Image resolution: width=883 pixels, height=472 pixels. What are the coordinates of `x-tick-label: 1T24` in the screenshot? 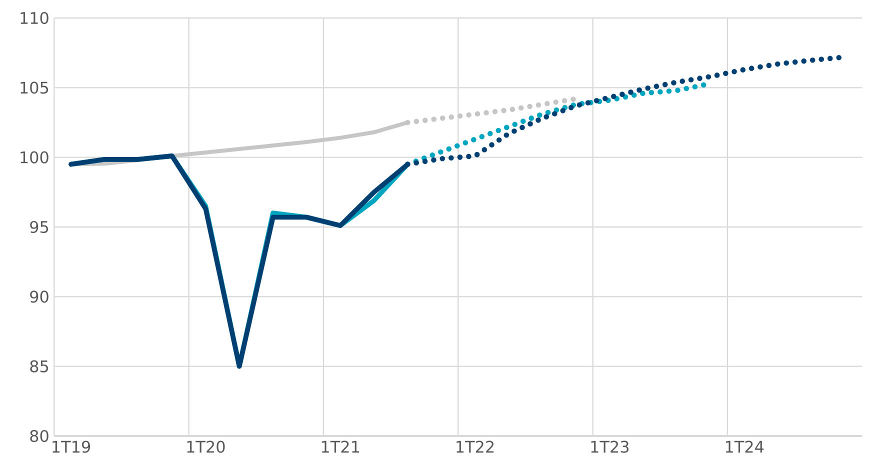 It's located at (745, 446).